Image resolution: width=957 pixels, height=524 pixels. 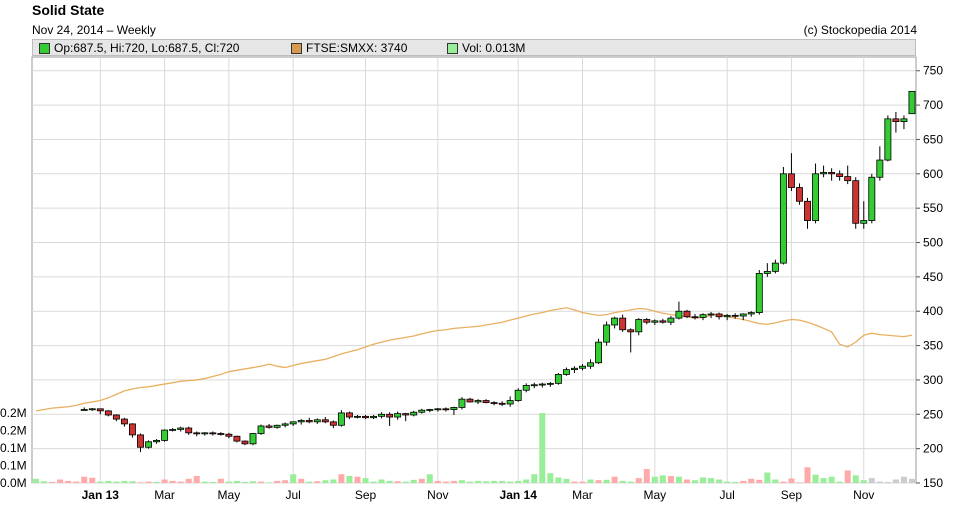 I want to click on x-tick-label: May, so click(x=229, y=495).